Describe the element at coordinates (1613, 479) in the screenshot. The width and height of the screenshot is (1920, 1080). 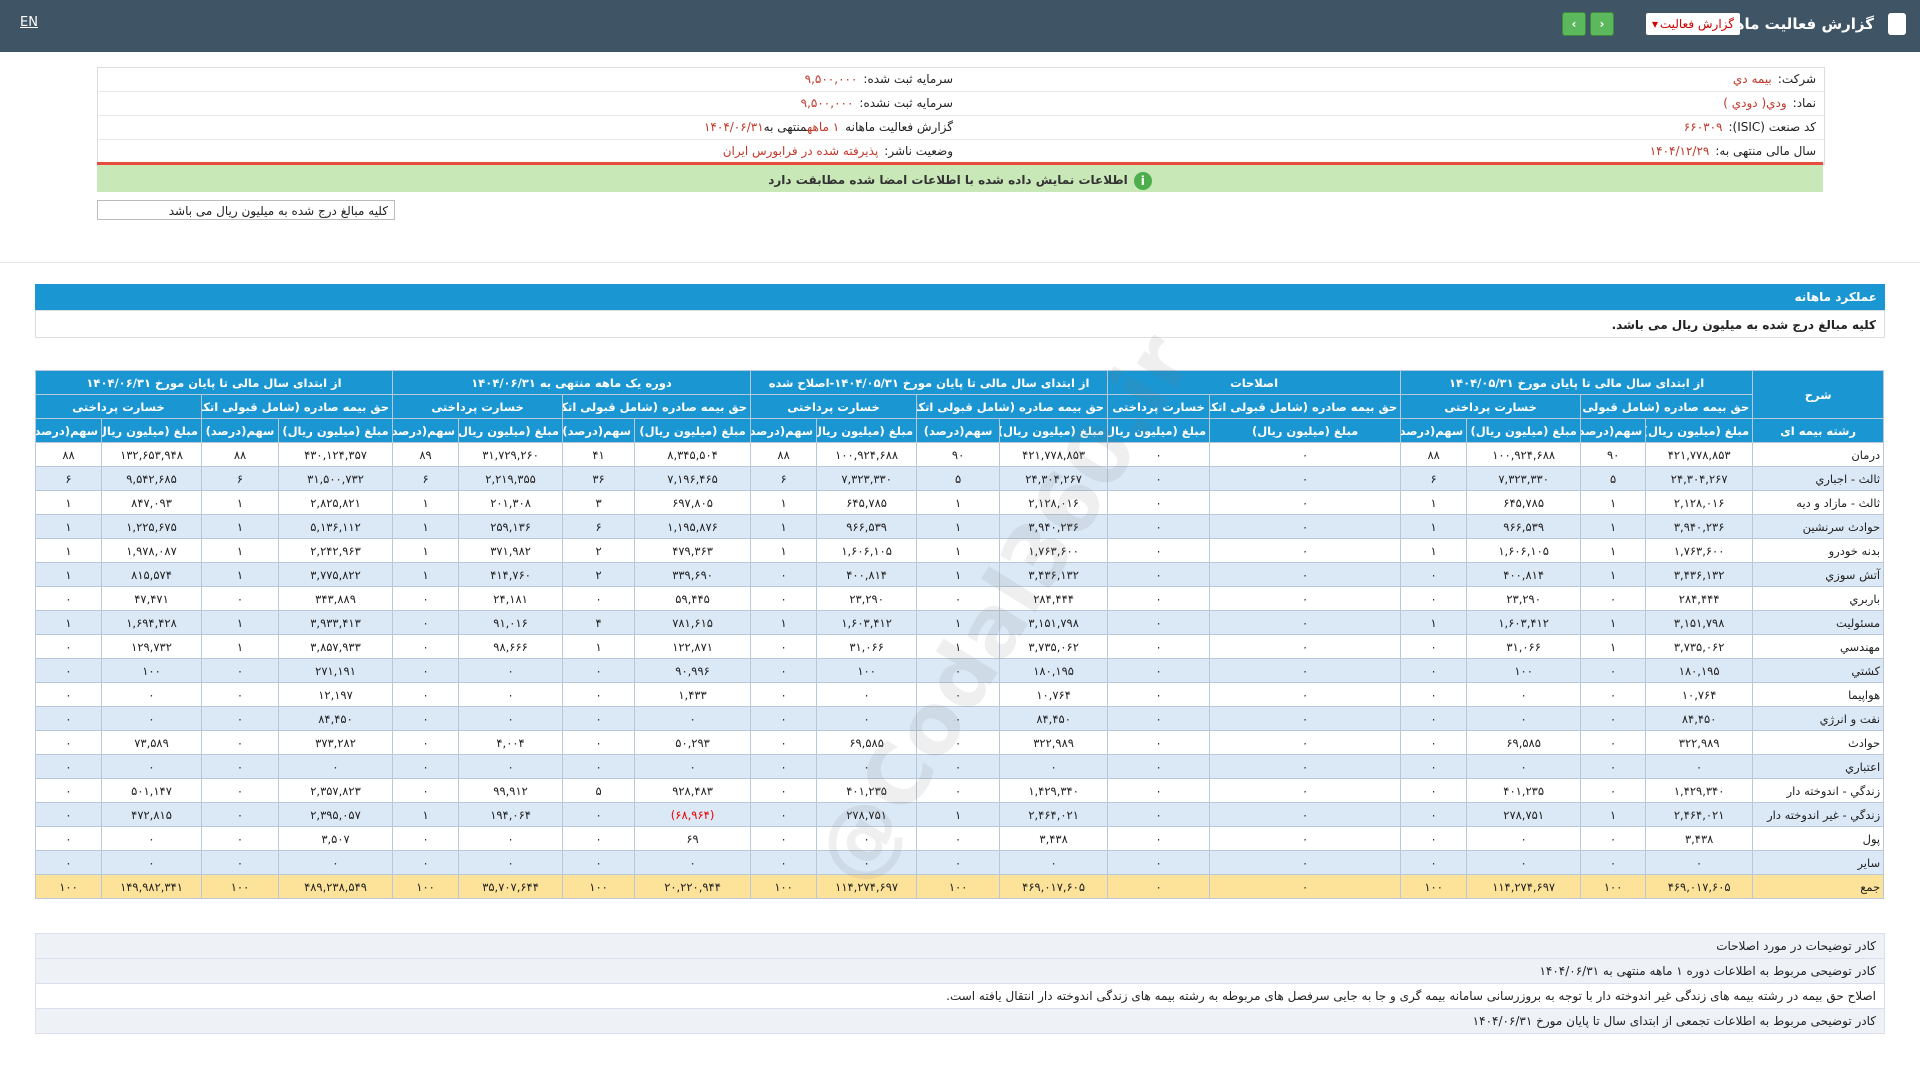
I see `cell: ۵` at that location.